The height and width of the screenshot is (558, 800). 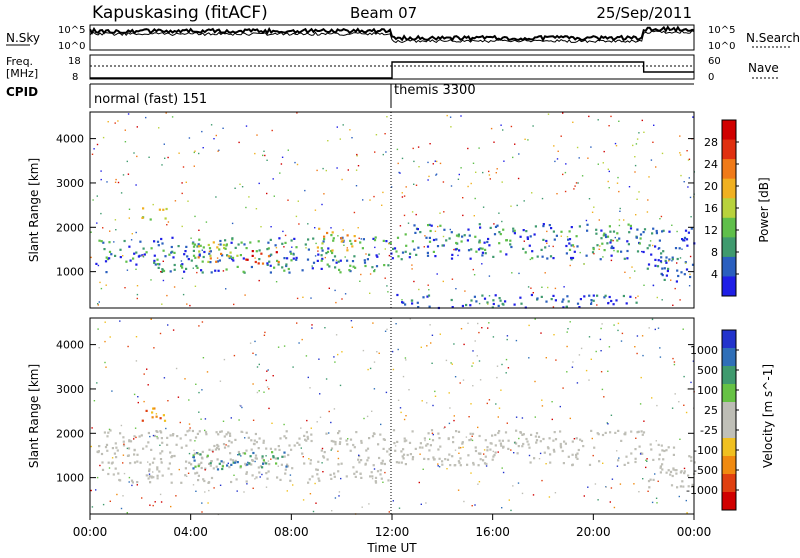 I want to click on x-tick-label: 00:00, so click(x=90, y=532).